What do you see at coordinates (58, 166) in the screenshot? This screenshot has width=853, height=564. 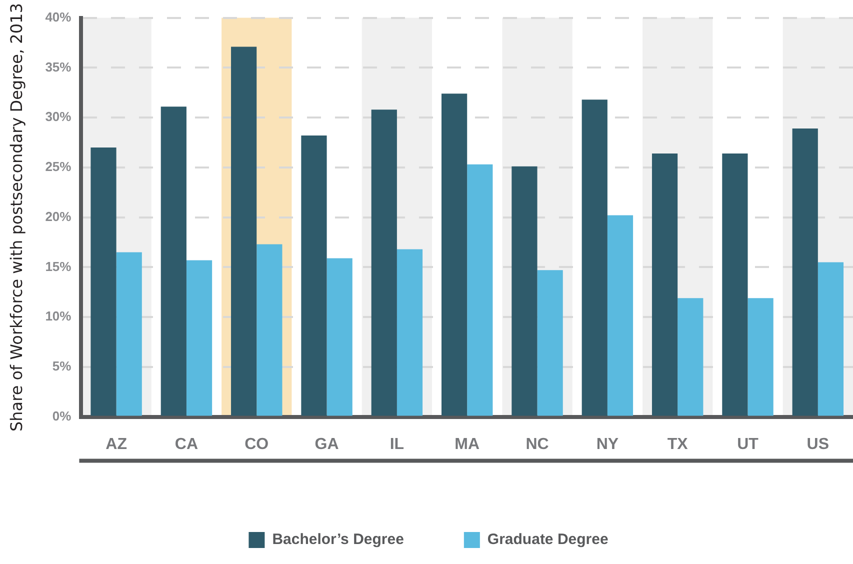 I see `y-tick-label: 25%` at bounding box center [58, 166].